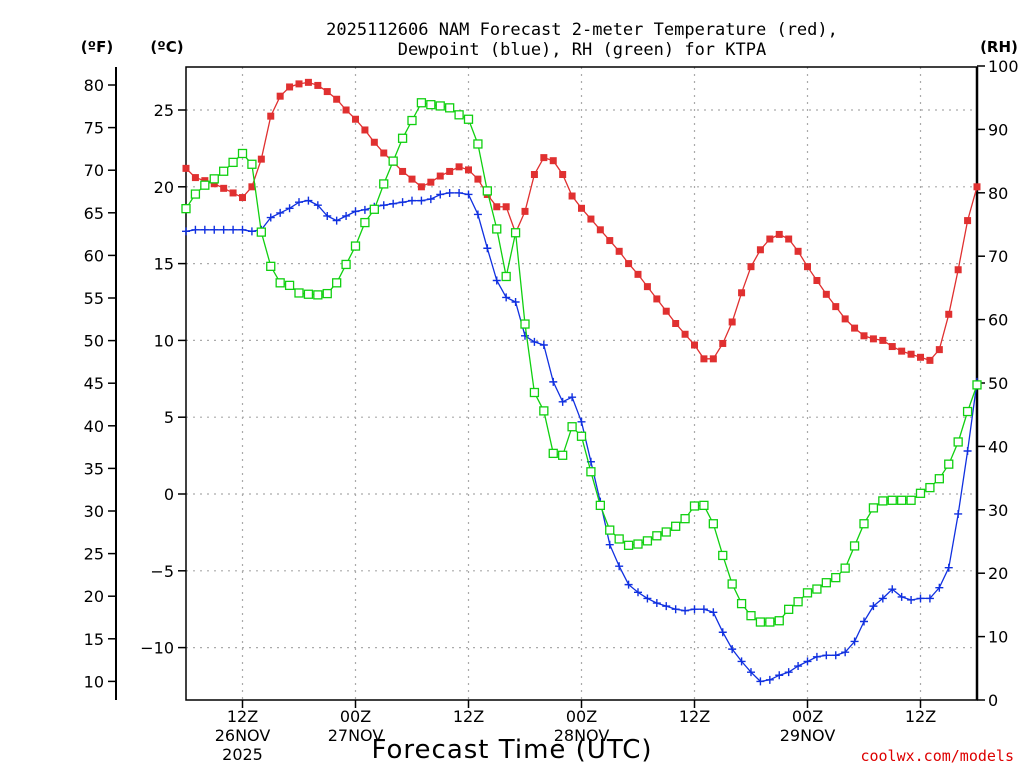 This screenshot has height=768, width=1024. What do you see at coordinates (94, 511) in the screenshot?
I see `fahrenheit-tick-label: 30` at bounding box center [94, 511].